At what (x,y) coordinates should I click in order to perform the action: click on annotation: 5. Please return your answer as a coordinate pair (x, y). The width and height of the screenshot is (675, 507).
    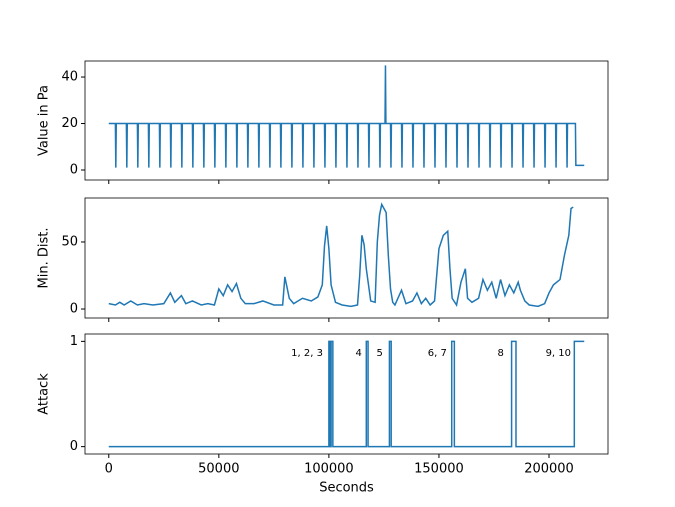
    Looking at the image, I should click on (379, 353).